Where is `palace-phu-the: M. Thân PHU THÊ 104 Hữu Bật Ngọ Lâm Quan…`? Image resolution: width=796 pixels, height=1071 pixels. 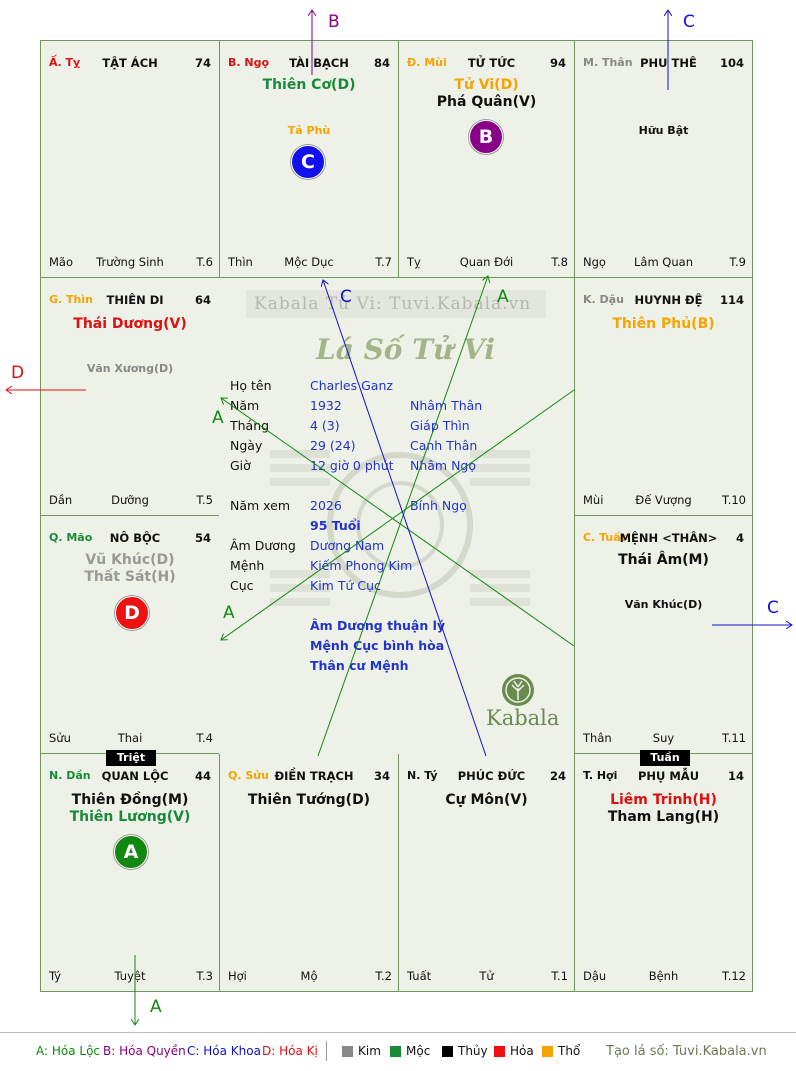
palace-phu-the: M. Thân PHU THÊ 104 Hữu Bật Ngọ Lâm Quan… is located at coordinates (663, 159).